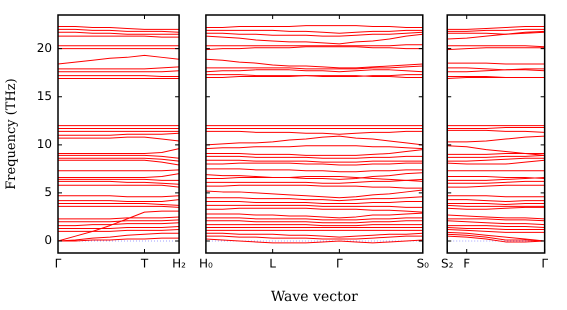 Image resolution: width=567 pixels, height=310 pixels. I want to click on y-axis-title: Frequency (THz), so click(12, 134).